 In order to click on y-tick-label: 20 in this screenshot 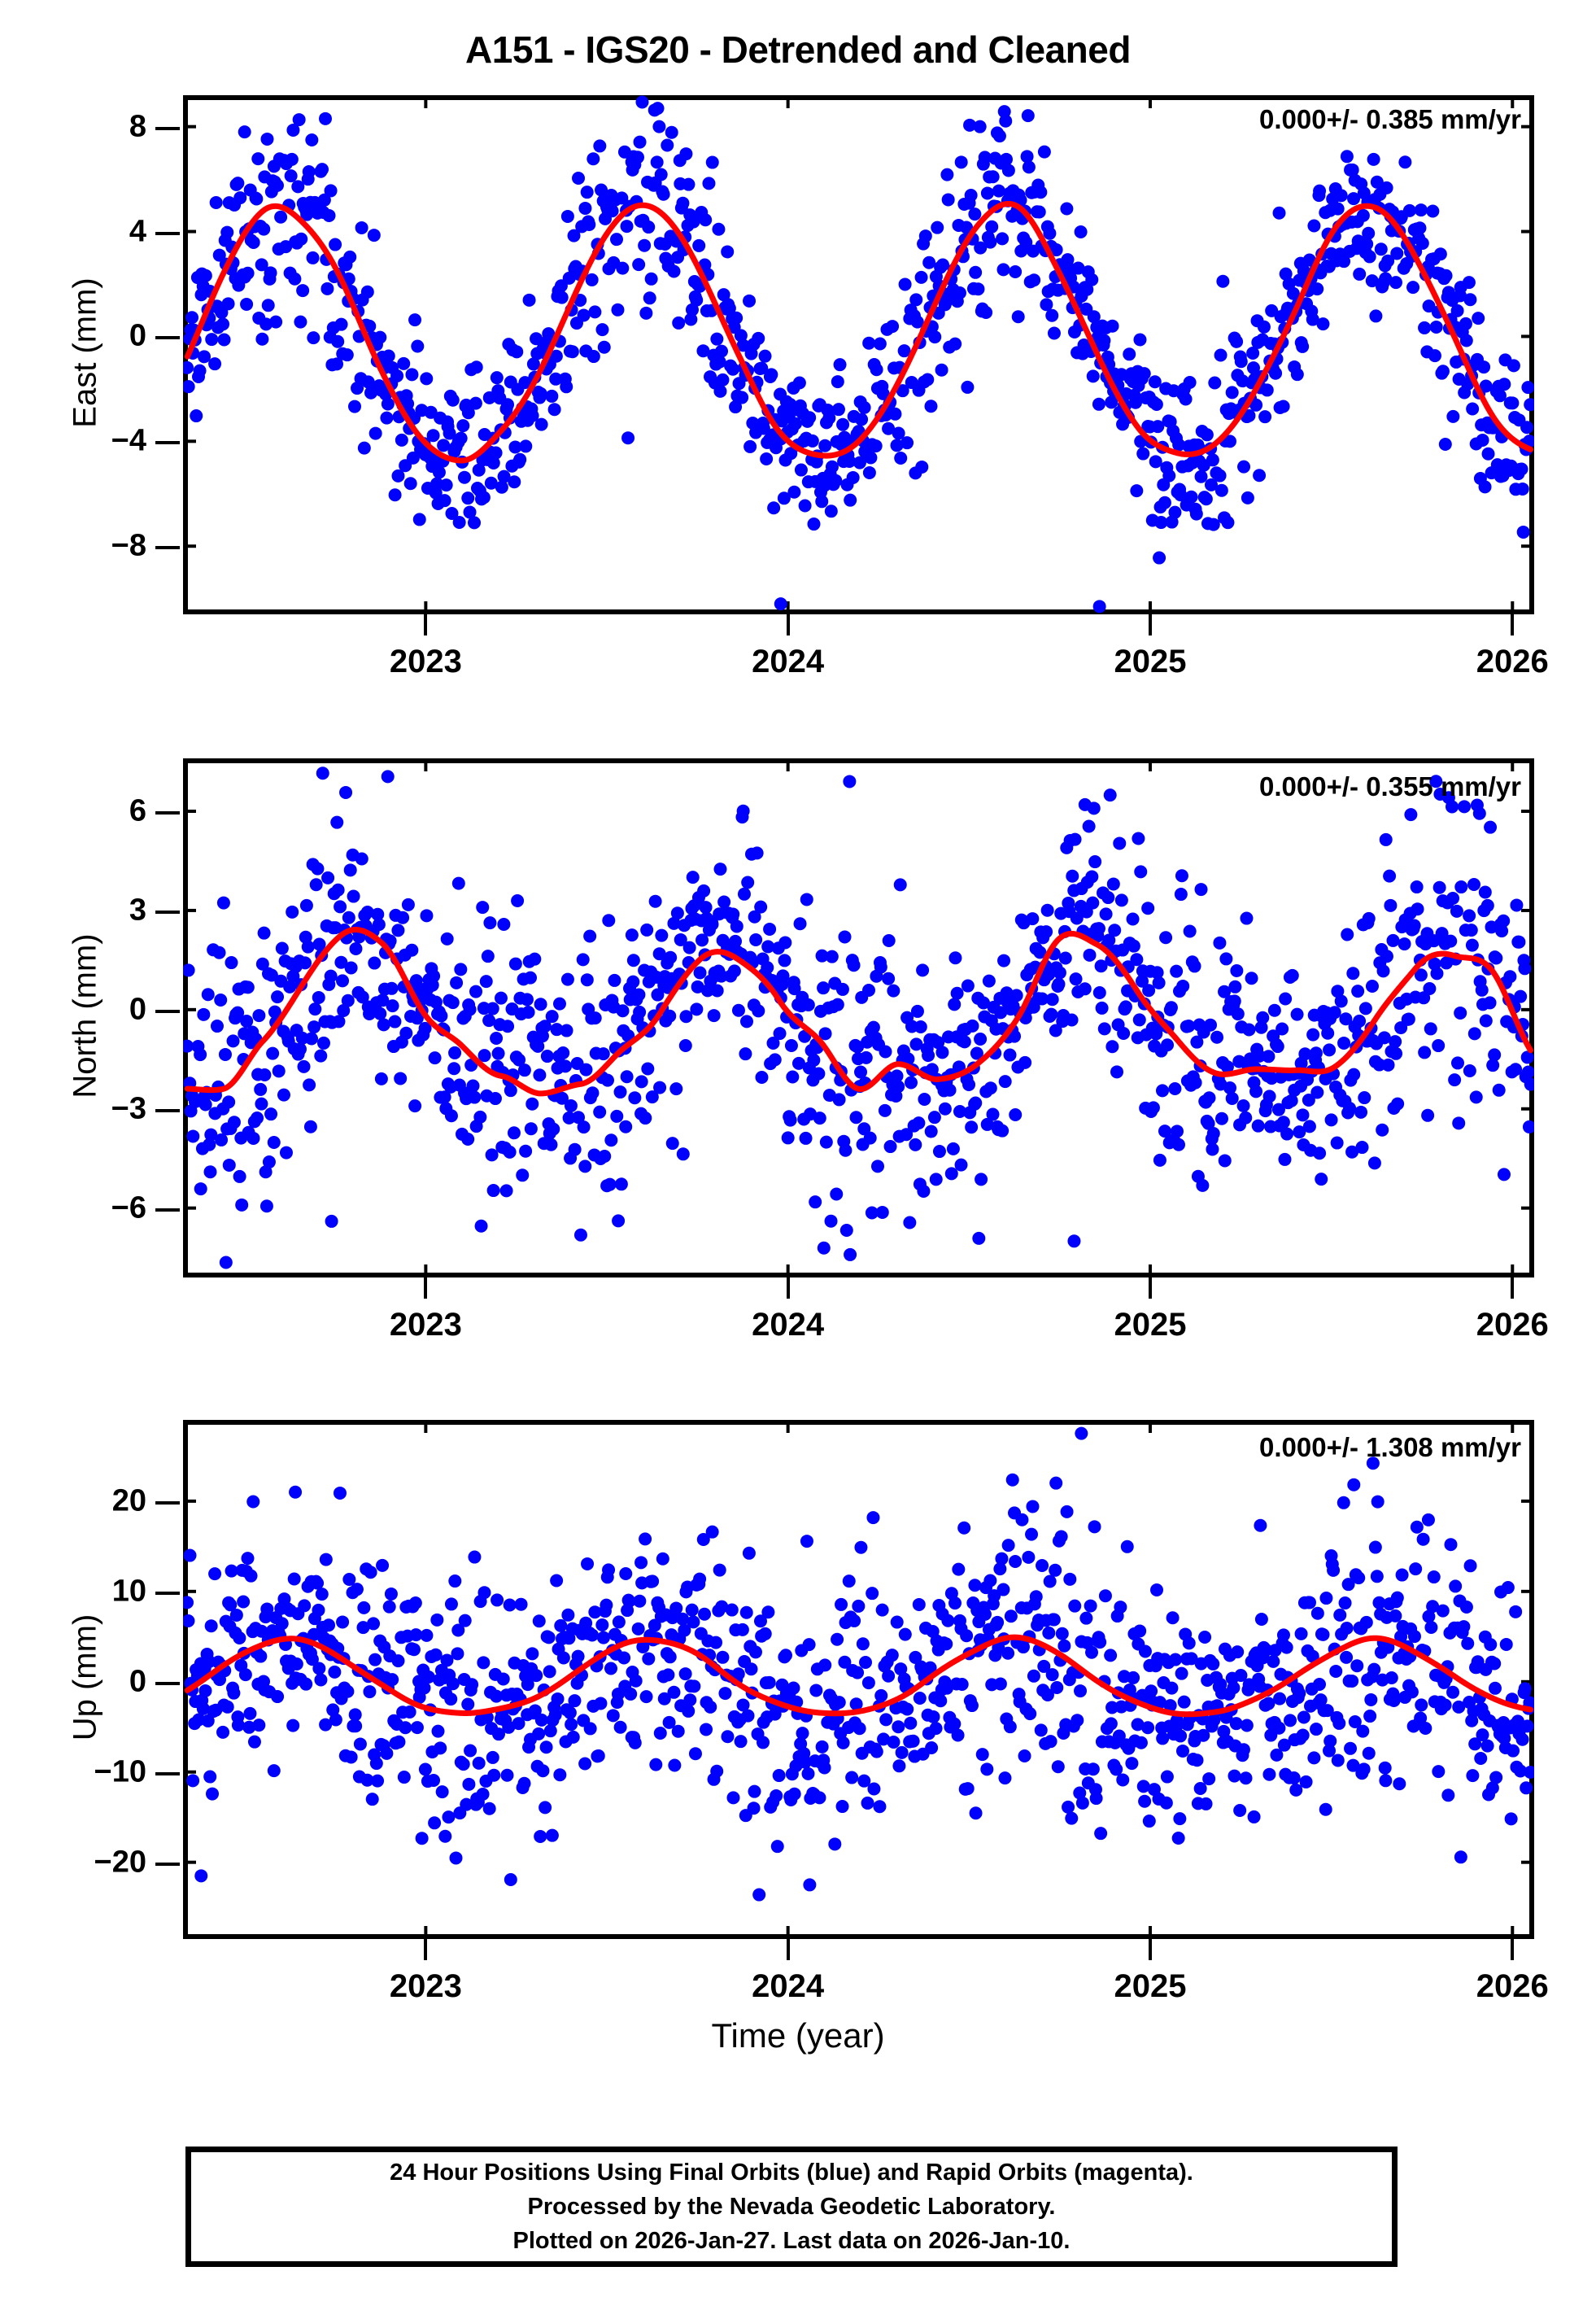, I will do `click(128, 1500)`.